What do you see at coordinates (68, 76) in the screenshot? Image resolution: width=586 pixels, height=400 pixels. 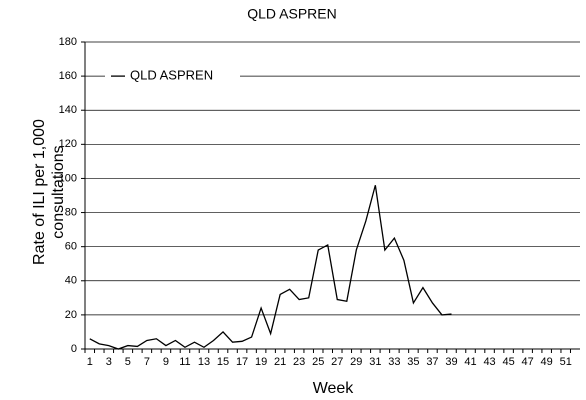 I see `y-tick-label: 160` at bounding box center [68, 76].